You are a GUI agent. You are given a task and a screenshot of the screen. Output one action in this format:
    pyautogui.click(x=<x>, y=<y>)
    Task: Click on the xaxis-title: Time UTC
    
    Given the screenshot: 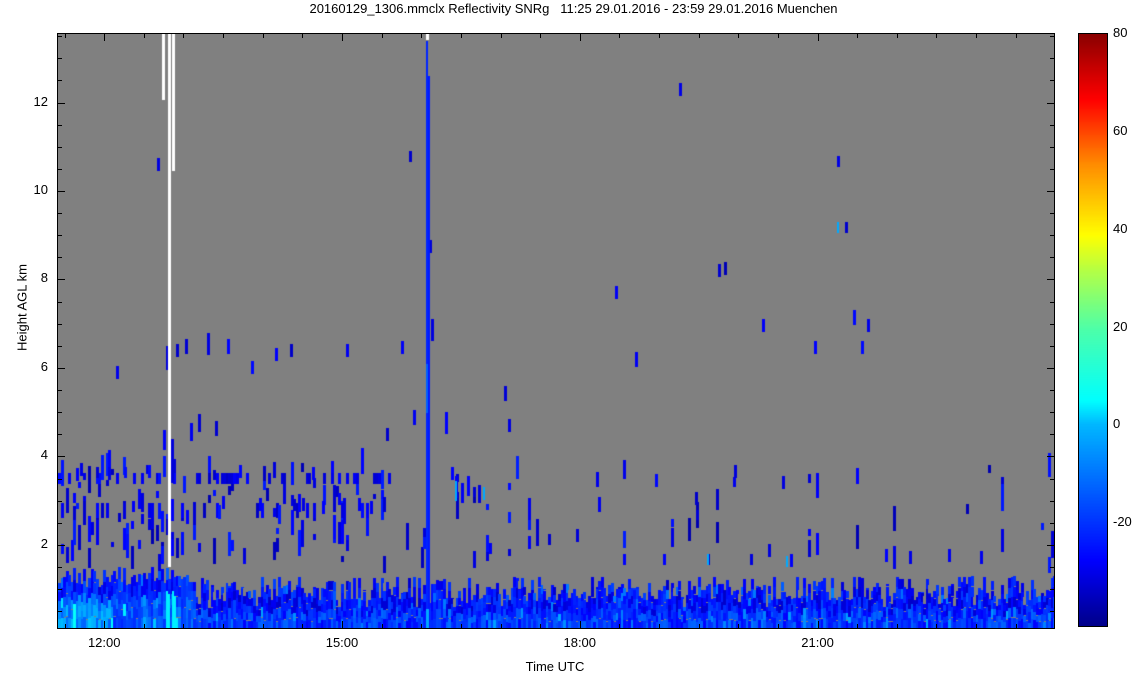 What is the action you would take?
    pyautogui.click(x=555, y=666)
    